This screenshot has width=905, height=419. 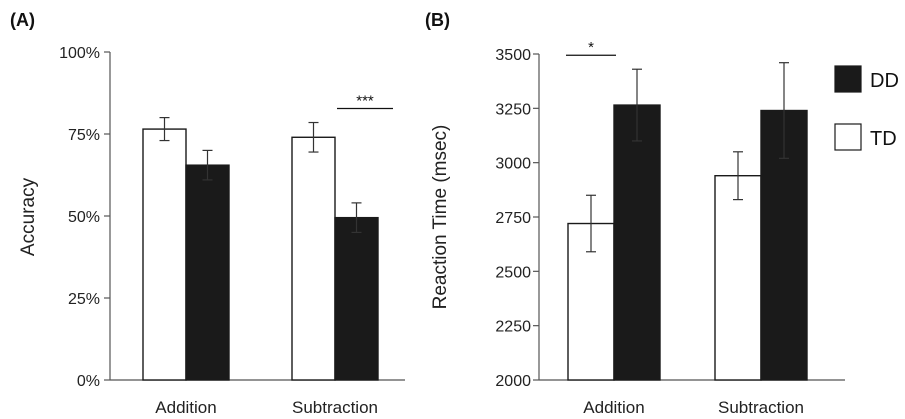 I want to click on panel-b-bar-dd-addition, so click(x=637, y=242).